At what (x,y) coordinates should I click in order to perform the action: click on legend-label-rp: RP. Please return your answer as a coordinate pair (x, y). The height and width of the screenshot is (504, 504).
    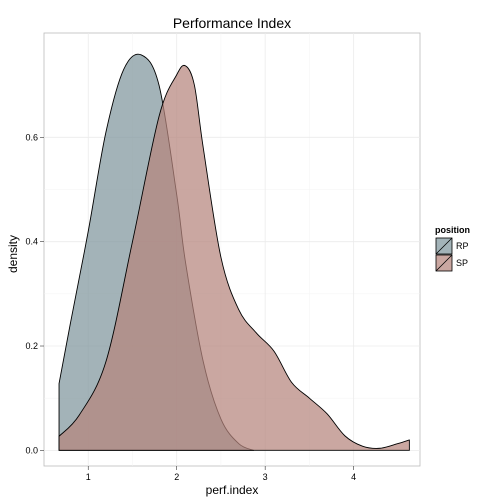
    Looking at the image, I should click on (462, 246).